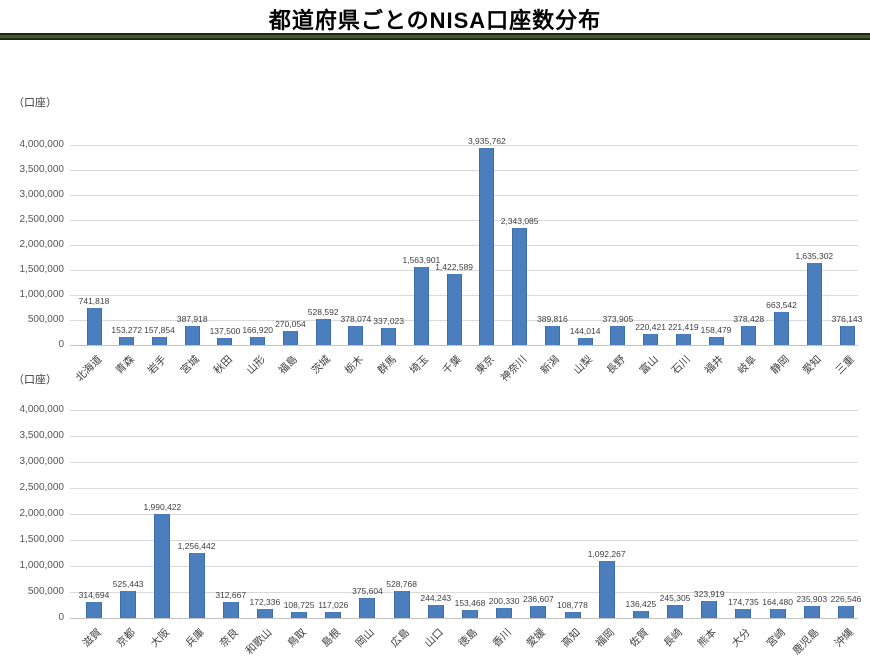 The image size is (870, 666). What do you see at coordinates (265, 602) in the screenshot?
I see `bar-value-label: 172,336` at bounding box center [265, 602].